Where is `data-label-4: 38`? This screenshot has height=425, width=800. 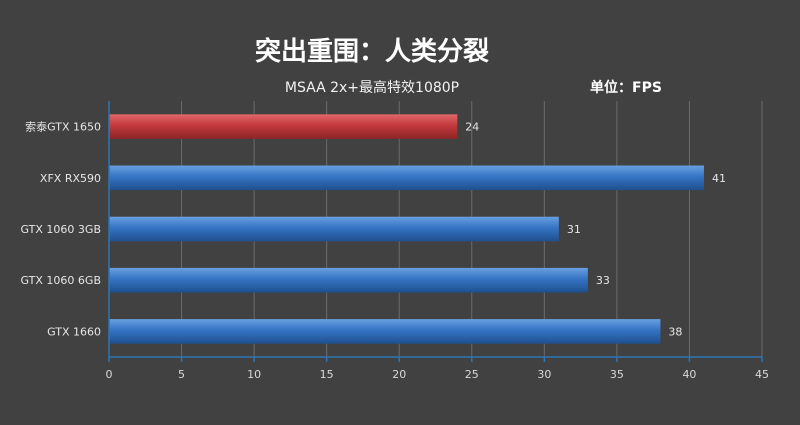 data-label-4: 38 is located at coordinates (675, 331).